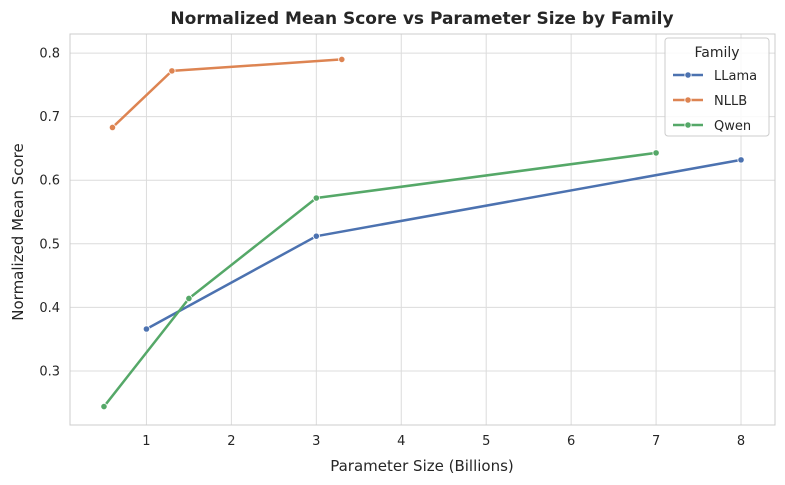 This screenshot has width=785, height=485. What do you see at coordinates (571, 441) in the screenshot?
I see `x-tick-label: 6` at bounding box center [571, 441].